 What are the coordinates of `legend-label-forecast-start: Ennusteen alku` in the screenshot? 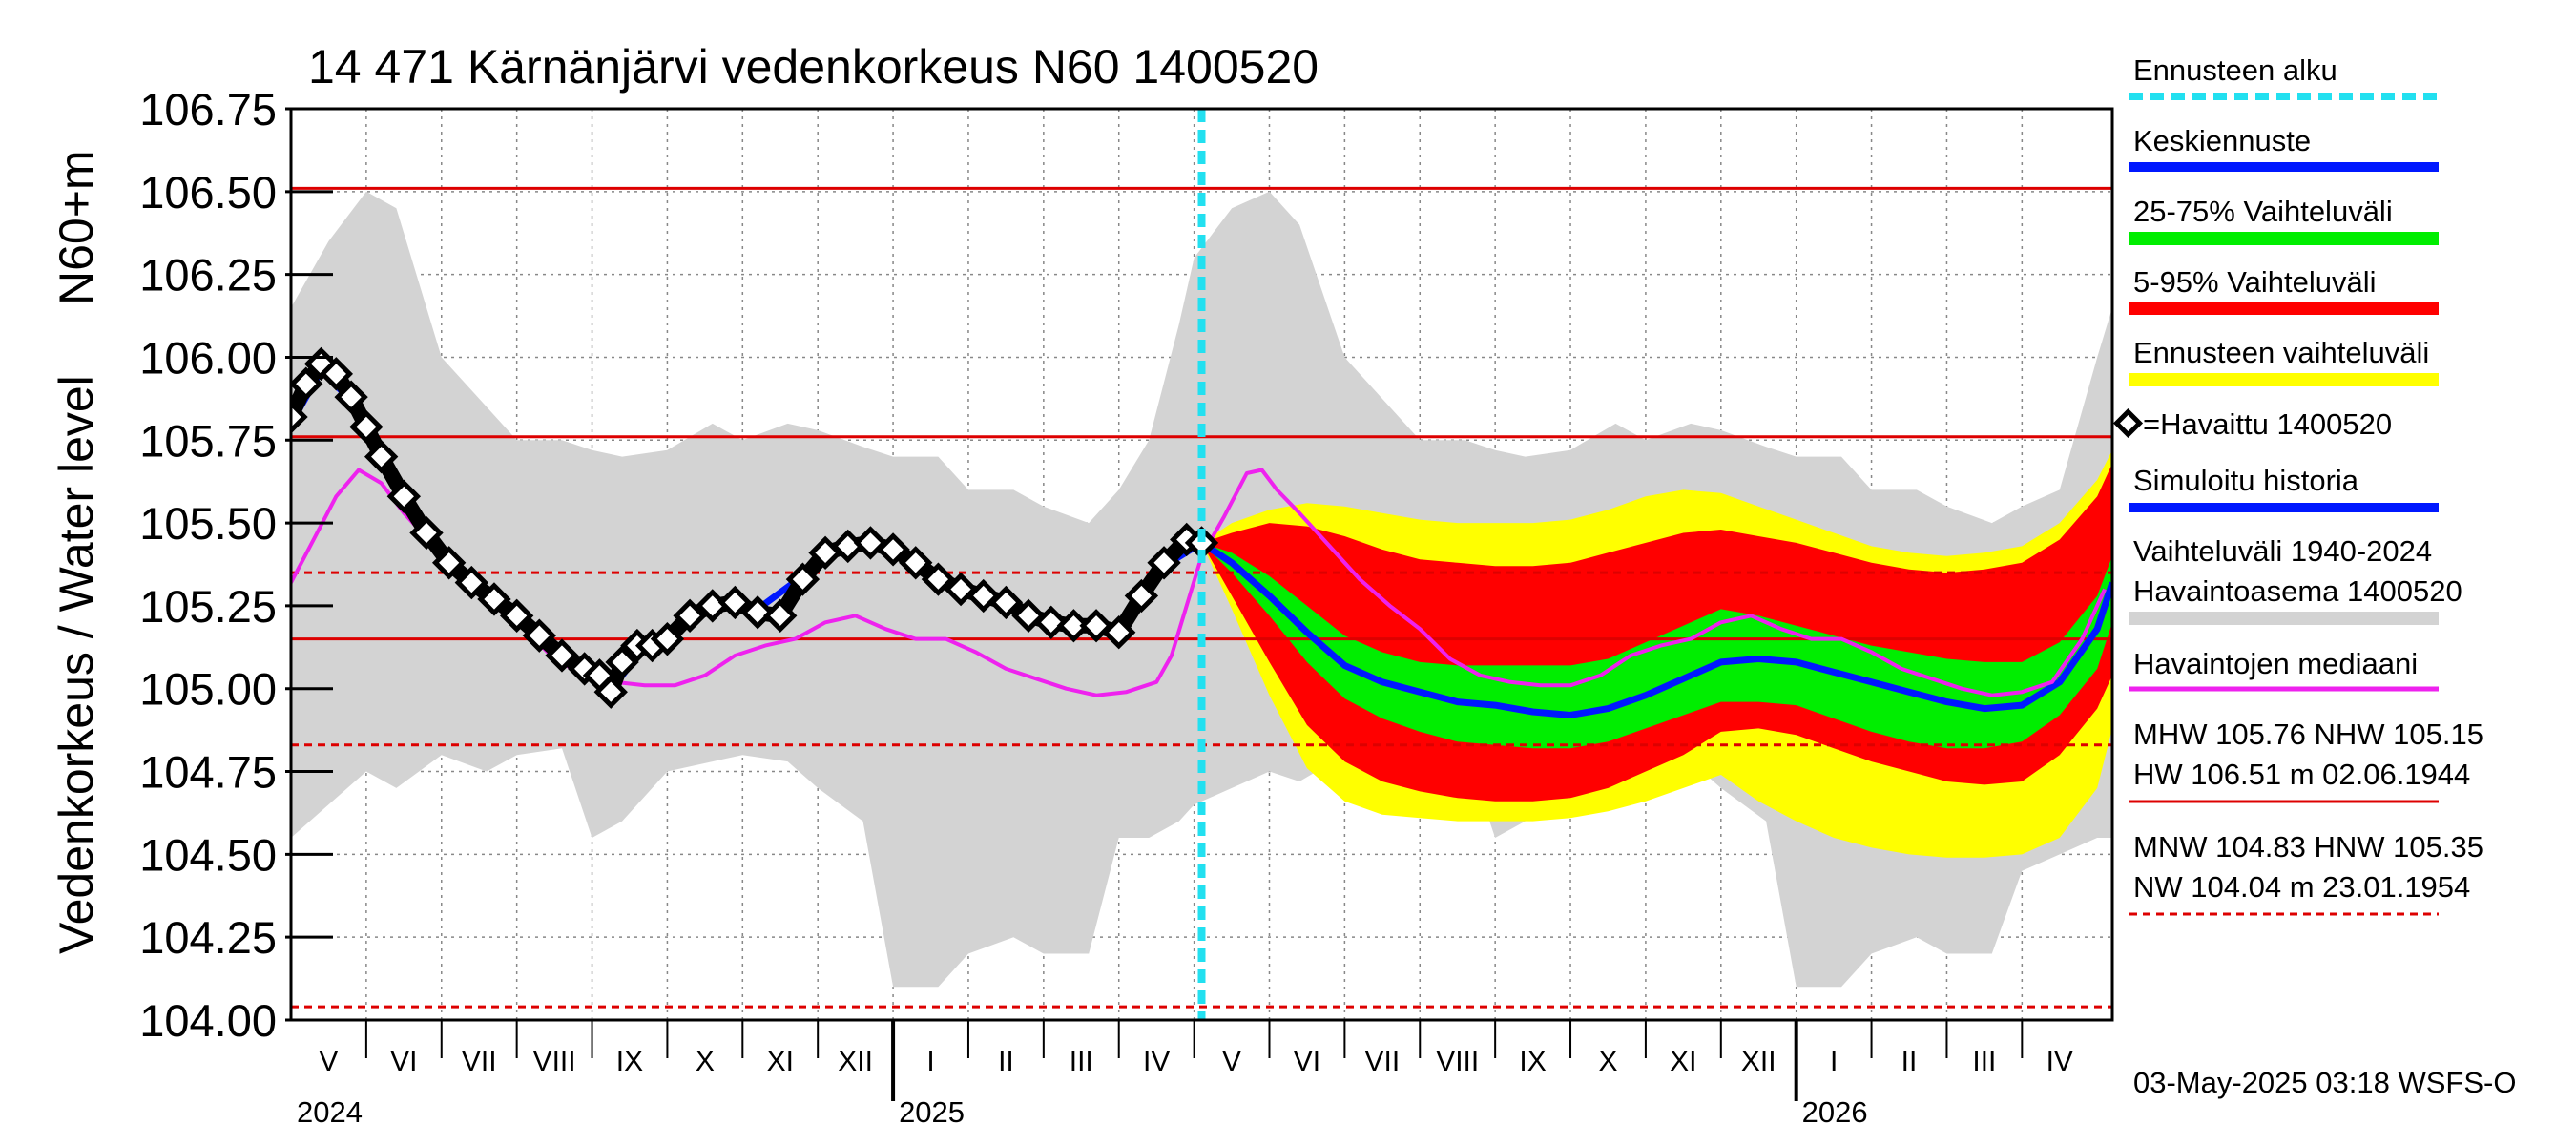 It's located at (2235, 70).